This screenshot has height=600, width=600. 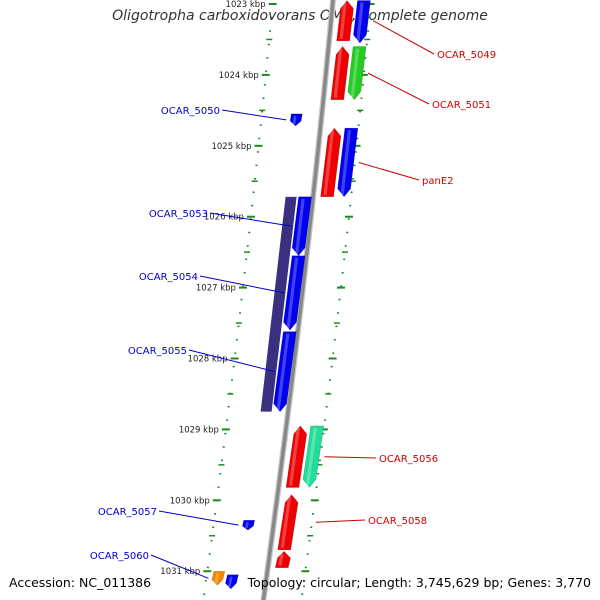 I want to click on gene-pane2, so click(x=331, y=162).